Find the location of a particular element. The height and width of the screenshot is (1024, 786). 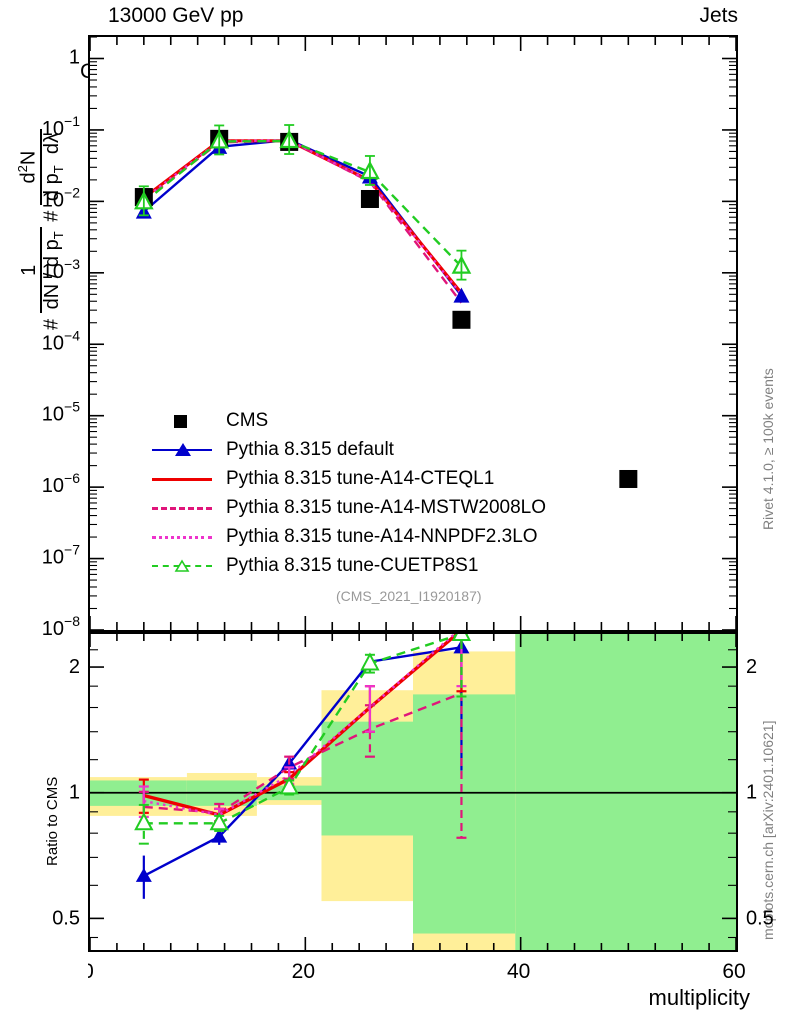

legend-item-pythia-cteql1: Pythia 8.315 tune-A14-CTEQL1 is located at coordinates (349, 478).